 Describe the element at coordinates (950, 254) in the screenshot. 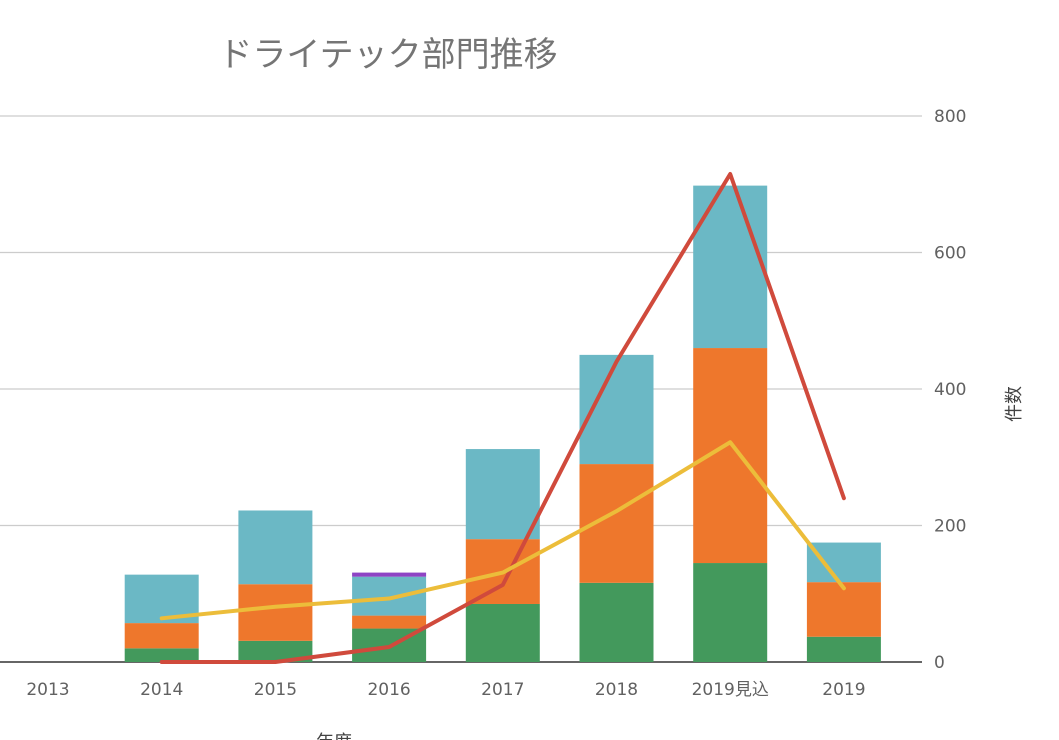

I see `y-tick-label: 600` at that location.